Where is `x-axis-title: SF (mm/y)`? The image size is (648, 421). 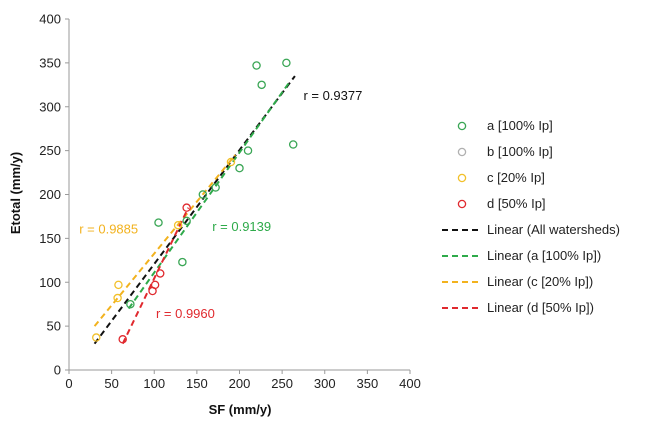 x-axis-title: SF (mm/y) is located at coordinates (240, 409).